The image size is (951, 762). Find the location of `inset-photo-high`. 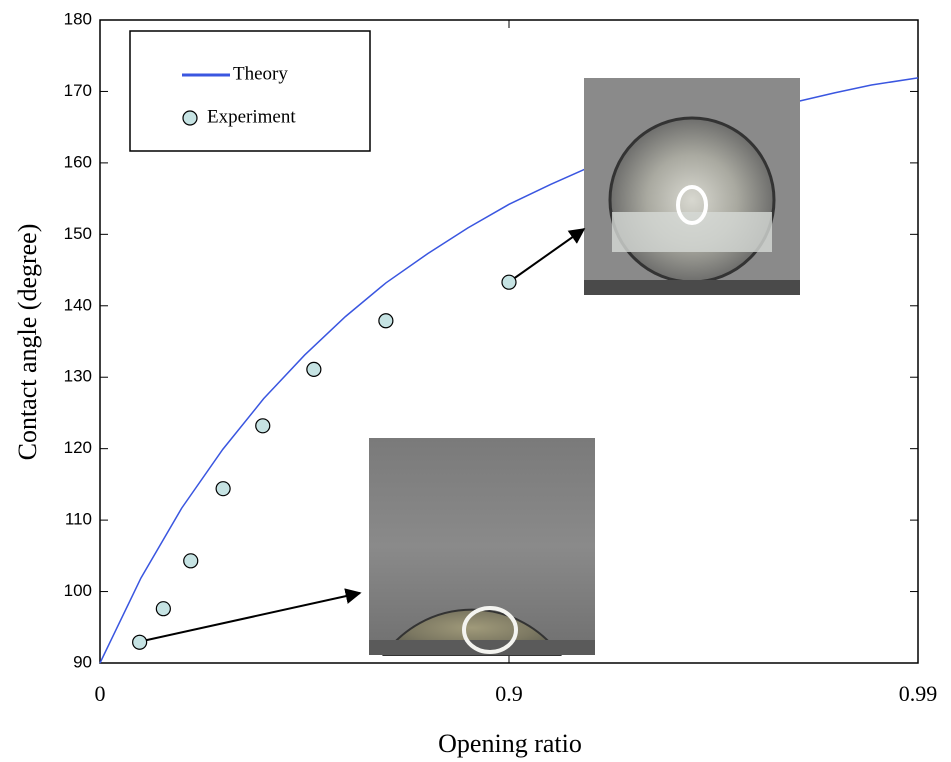

inset-photo-high is located at coordinates (692, 186).